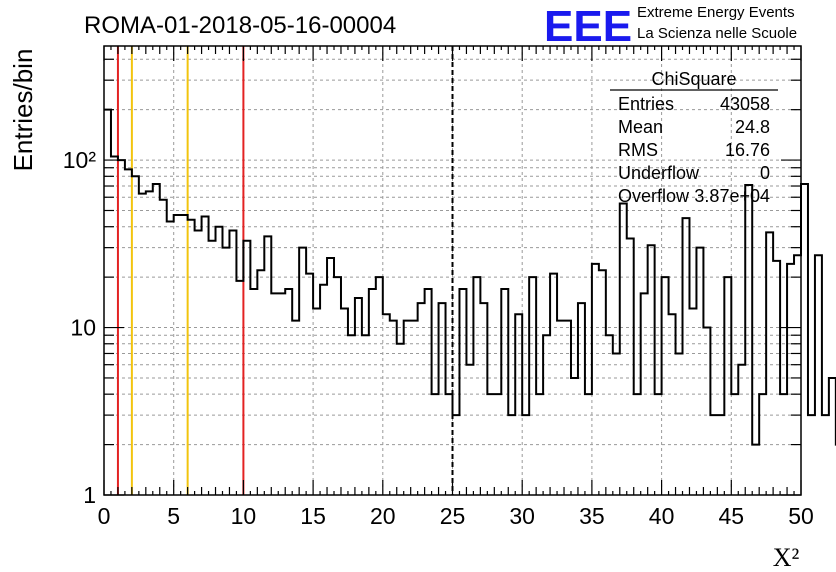  What do you see at coordinates (104, 516) in the screenshot?
I see `x-tick-label: 0` at bounding box center [104, 516].